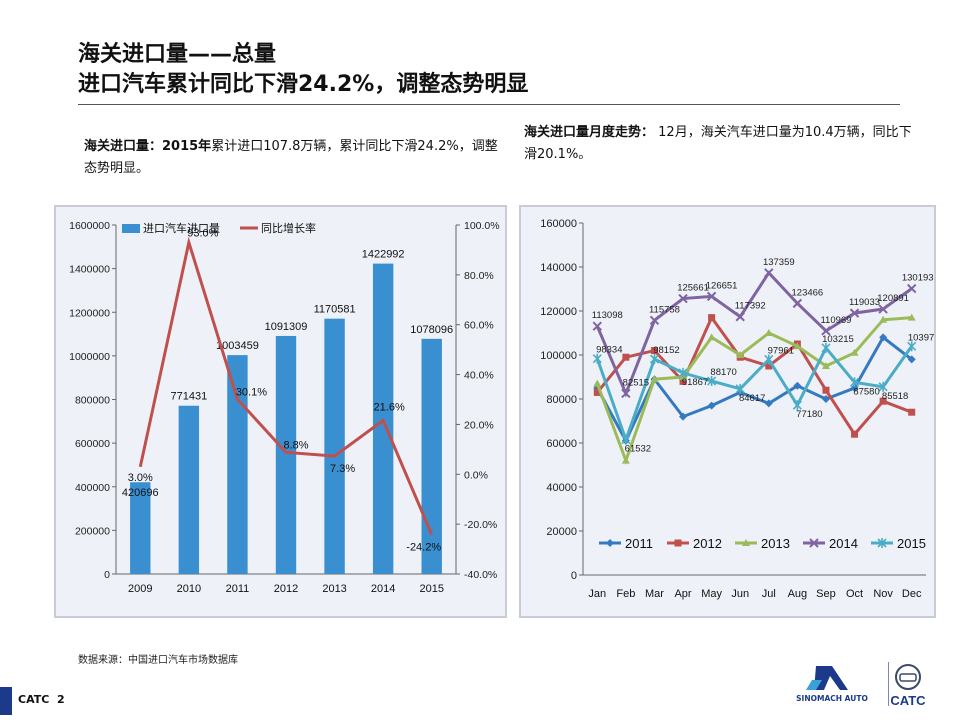 This screenshot has width=960, height=720. What do you see at coordinates (639, 543) in the screenshot?
I see `legend-label-2011: 2011` at bounding box center [639, 543].